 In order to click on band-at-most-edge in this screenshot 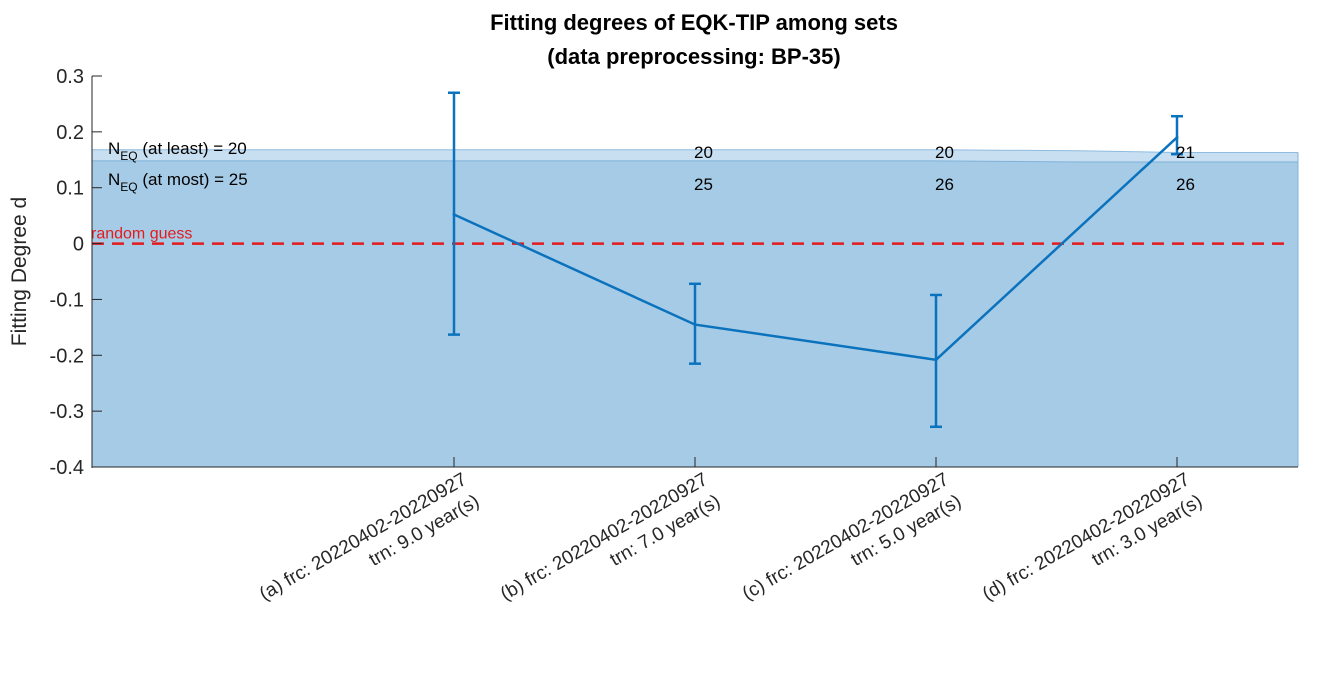, I will do `click(695, 161)`.